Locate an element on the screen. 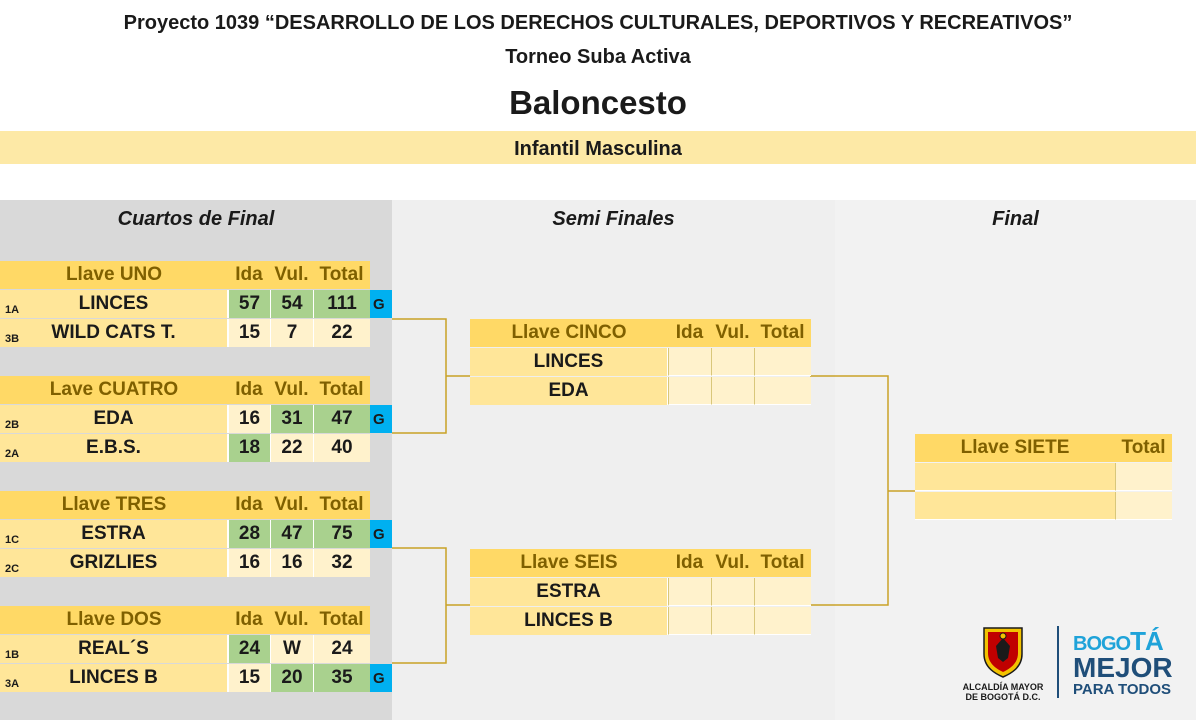 Image resolution: width=1196 pixels, height=720 pixels. score-total: 47 is located at coordinates (341, 419).